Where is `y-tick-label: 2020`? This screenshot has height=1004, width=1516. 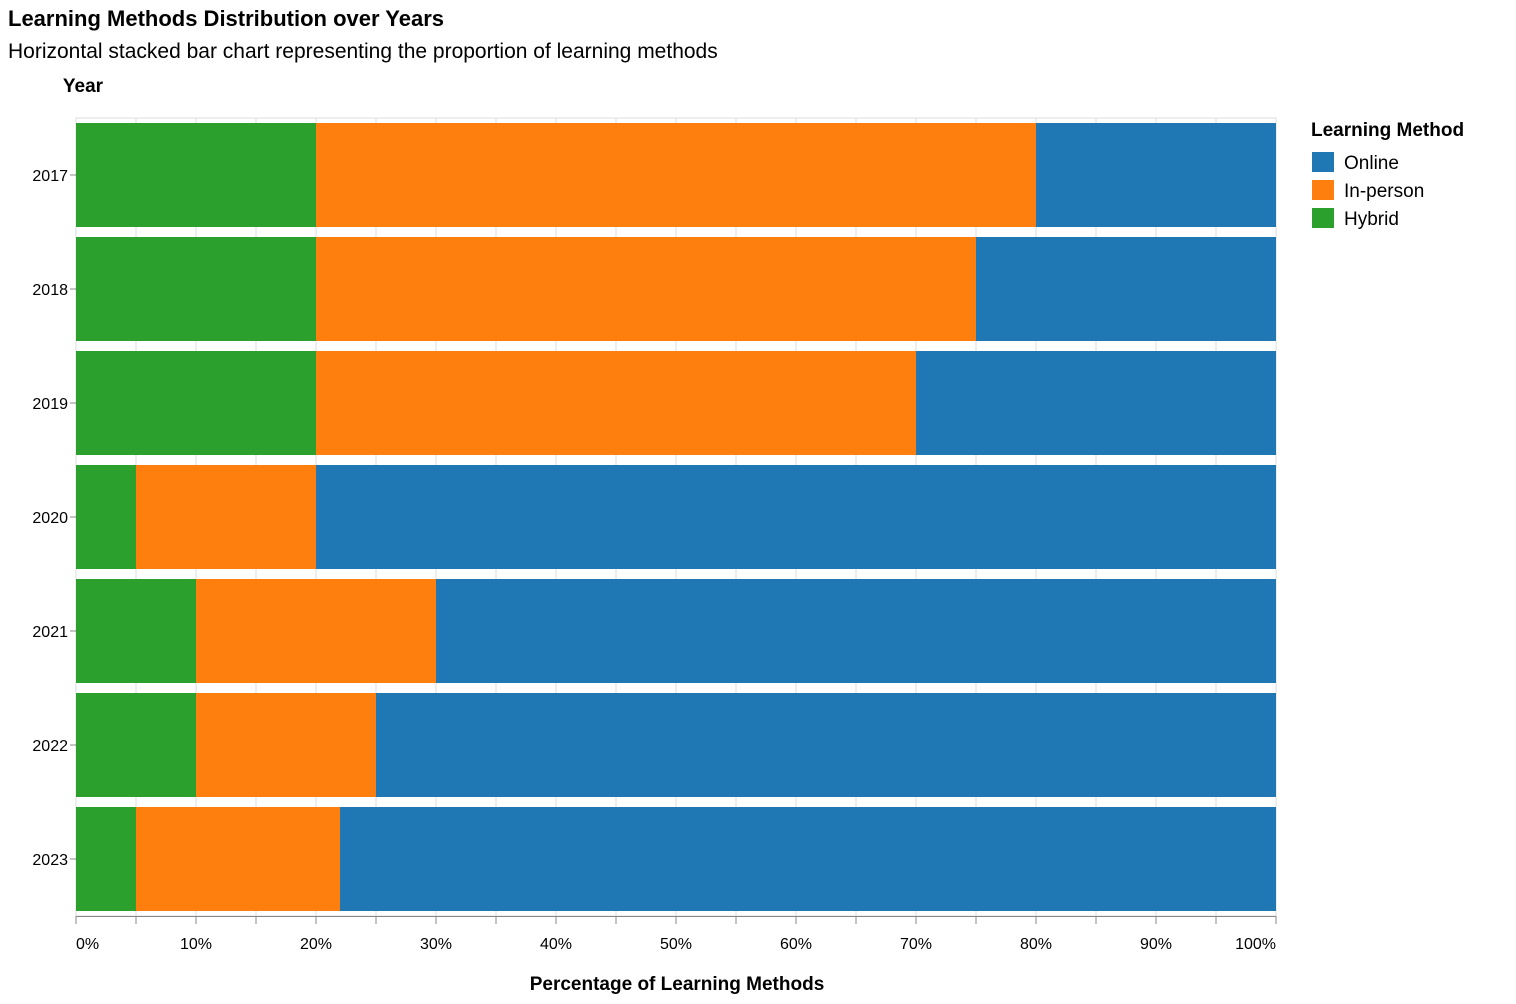
y-tick-label: 2020 is located at coordinates (50, 518).